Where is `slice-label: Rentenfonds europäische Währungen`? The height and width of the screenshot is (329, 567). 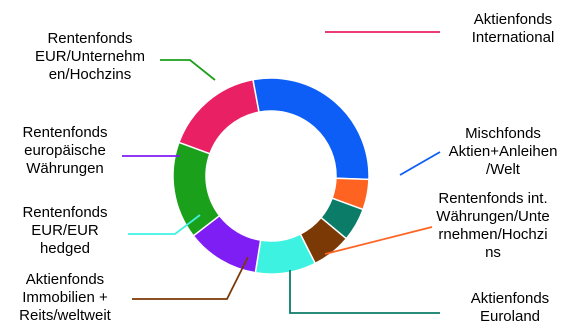
slice-label: Rentenfonds europäische Währungen is located at coordinates (65, 150).